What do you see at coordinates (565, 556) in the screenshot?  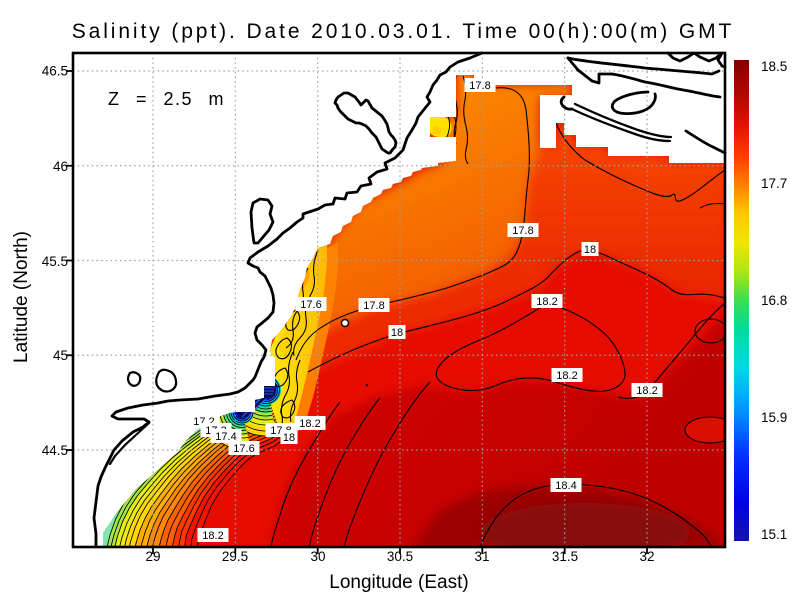 I see `svg-text: 31.5` at bounding box center [565, 556].